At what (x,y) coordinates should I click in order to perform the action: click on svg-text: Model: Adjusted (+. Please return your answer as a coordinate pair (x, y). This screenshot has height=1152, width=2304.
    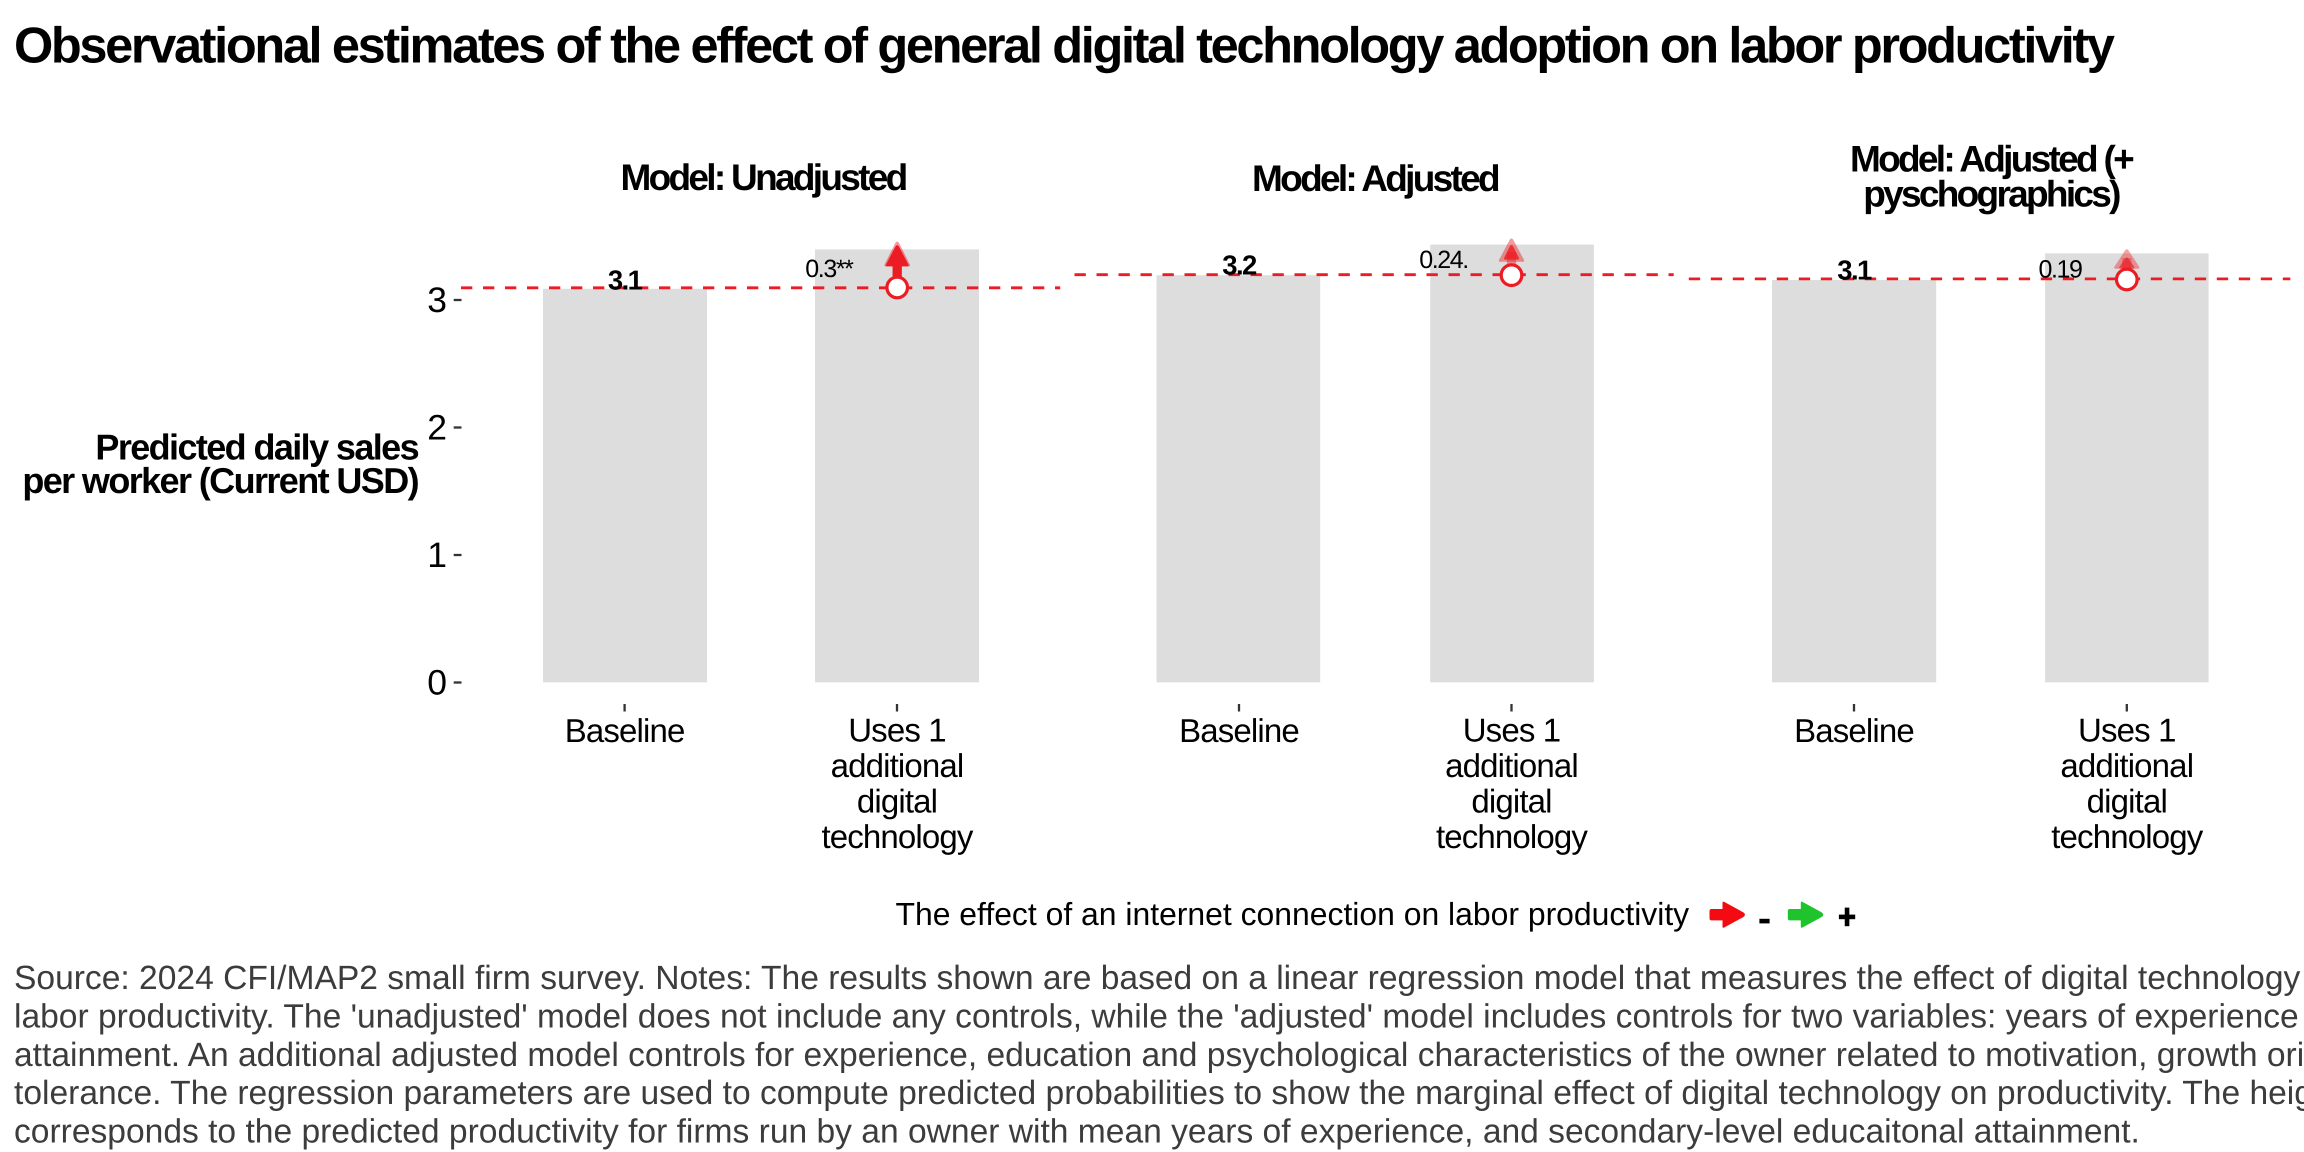
    Looking at the image, I should click on (1992, 159).